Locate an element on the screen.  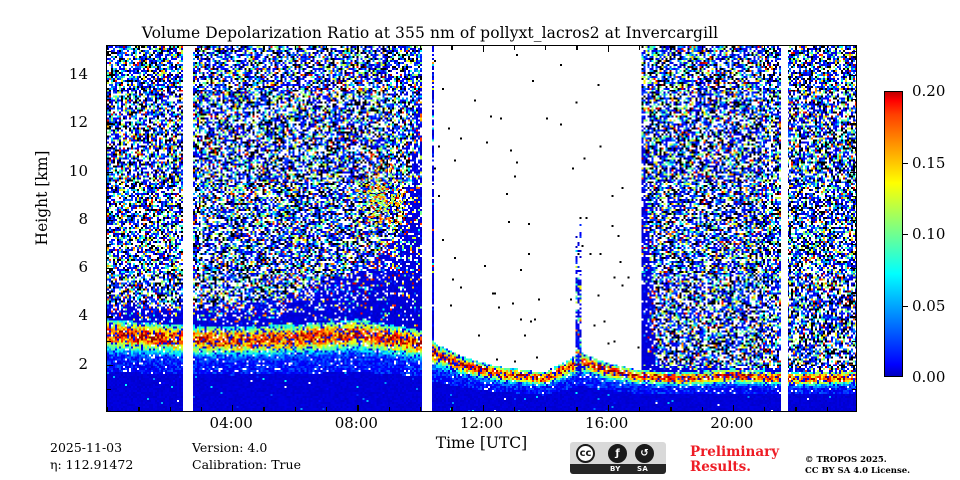
footer-calibration: Calibration: True is located at coordinates (246, 464).